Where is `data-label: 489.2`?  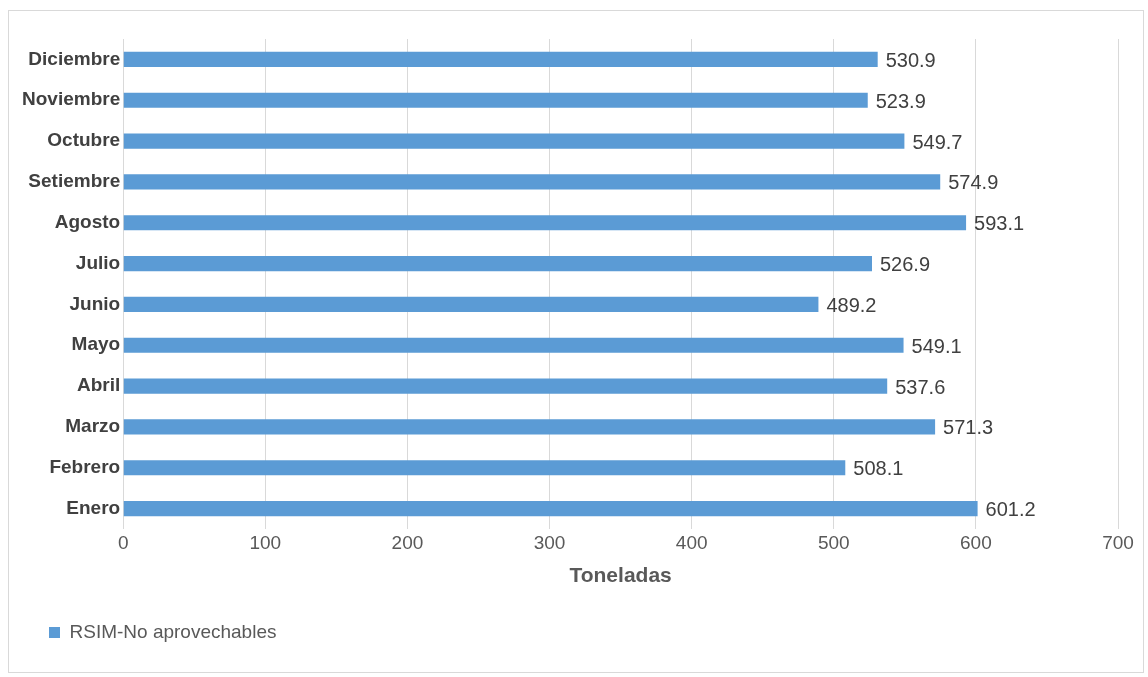
data-label: 489.2 is located at coordinates (851, 304).